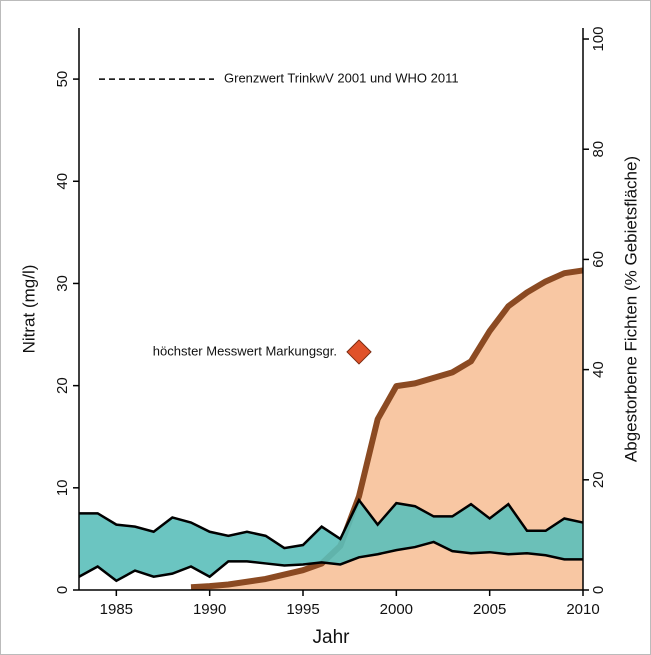 The image size is (651, 655). What do you see at coordinates (630, 309) in the screenshot?
I see `y2-axis-label: Abgestorbene Fichten (% Gebietsfläche)` at bounding box center [630, 309].